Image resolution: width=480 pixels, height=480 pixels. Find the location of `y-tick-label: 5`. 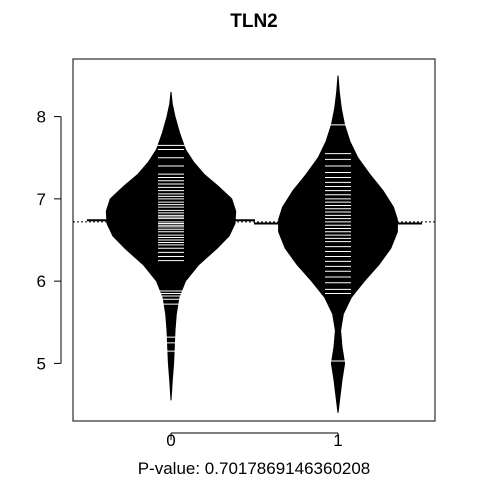

y-tick-label: 5 is located at coordinates (41, 363).